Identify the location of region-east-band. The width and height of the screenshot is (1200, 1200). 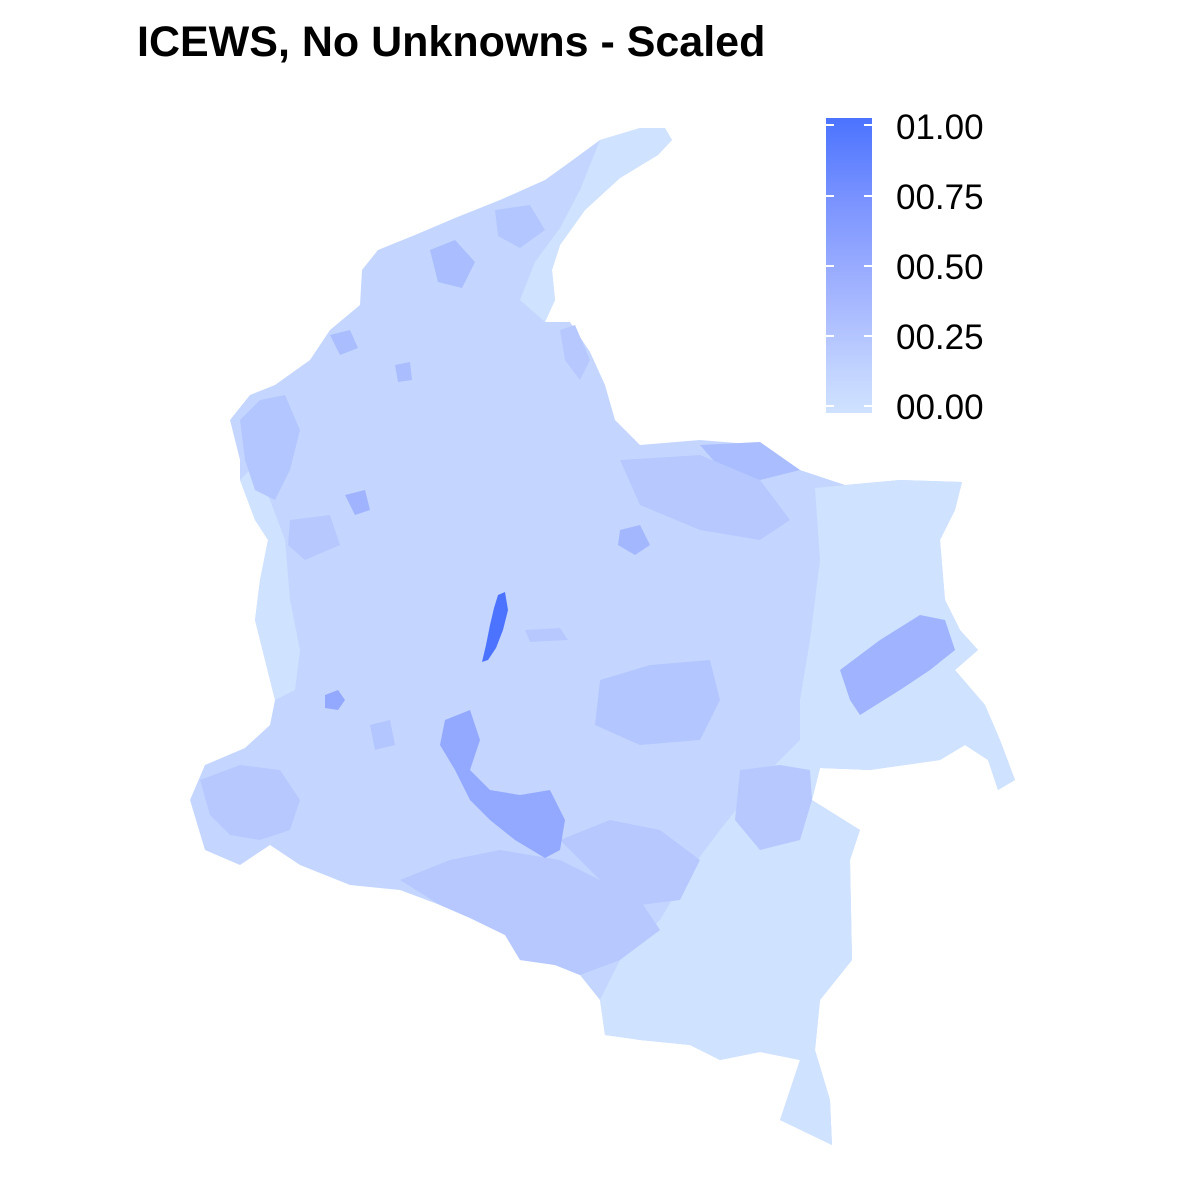
(705, 497).